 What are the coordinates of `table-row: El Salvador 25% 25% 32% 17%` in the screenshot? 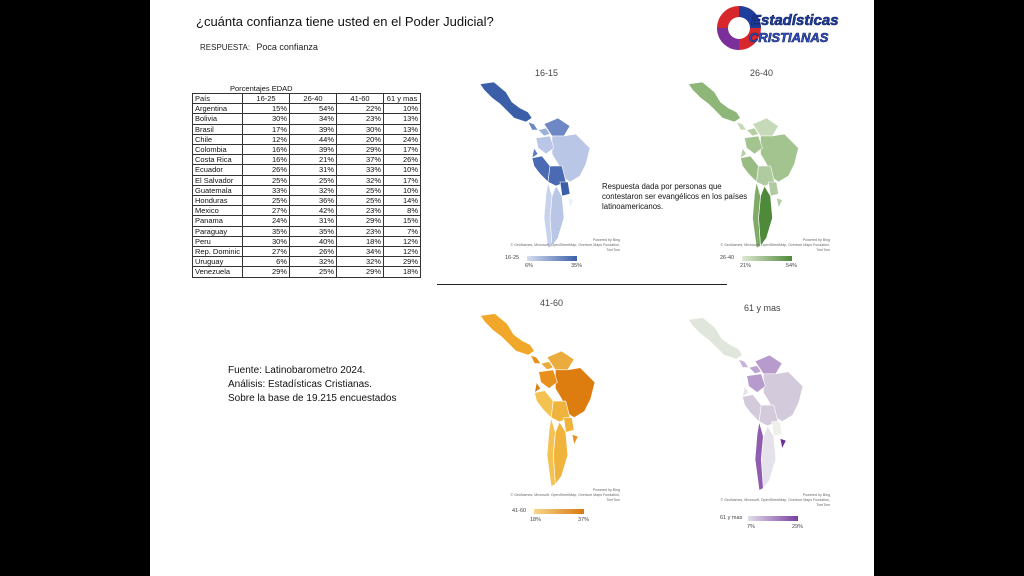 It's located at (306, 180).